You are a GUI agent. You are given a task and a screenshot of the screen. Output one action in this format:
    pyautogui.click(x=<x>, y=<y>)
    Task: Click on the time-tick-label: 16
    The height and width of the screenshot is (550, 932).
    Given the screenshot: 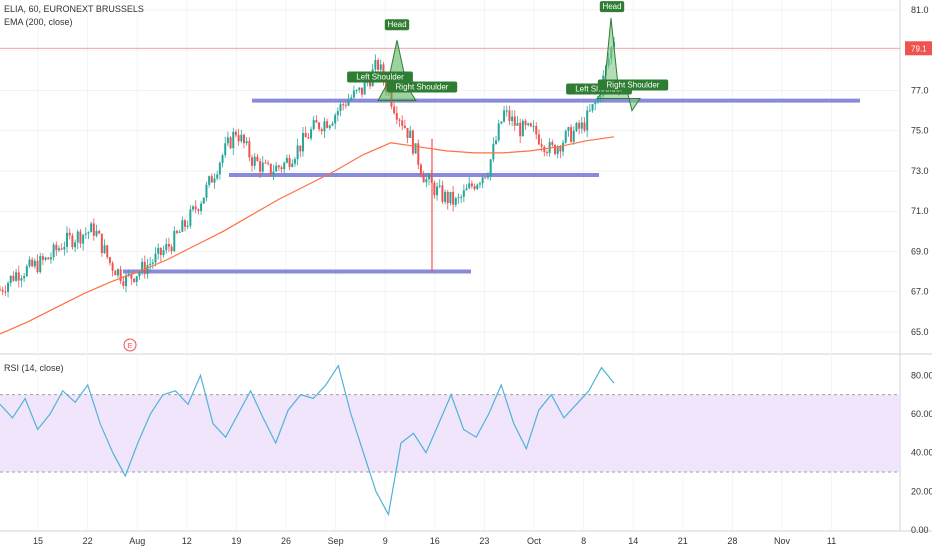 What is the action you would take?
    pyautogui.click(x=435, y=541)
    